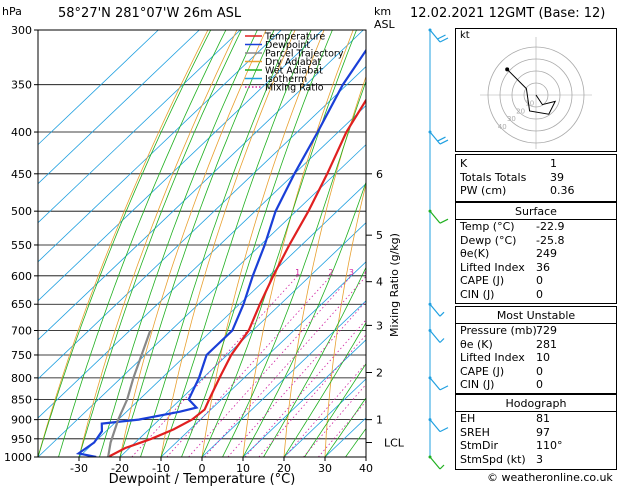 The height and width of the screenshot is (486, 629). What do you see at coordinates (539, 459) in the screenshot?
I see `hodograph-params-row-value: 3` at bounding box center [539, 459].